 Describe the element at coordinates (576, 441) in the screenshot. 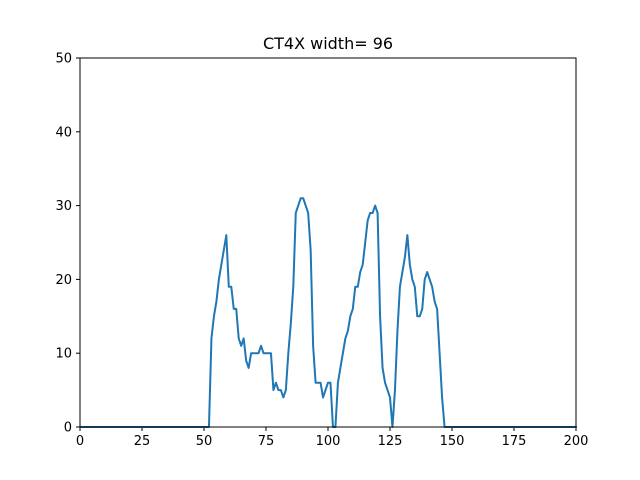

I see `x-tick-label: 200` at that location.